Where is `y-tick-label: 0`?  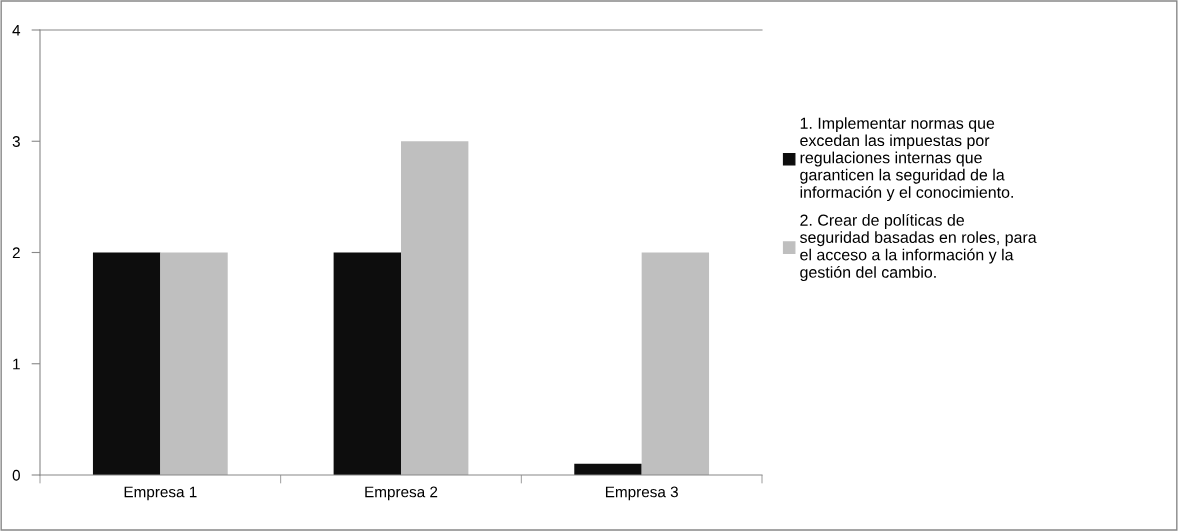
y-tick-label: 0 is located at coordinates (16, 475).